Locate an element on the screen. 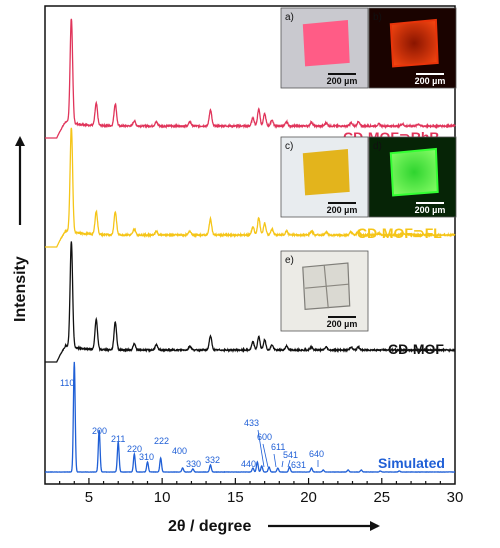  inset-tag: d) is located at coordinates (377, 146).